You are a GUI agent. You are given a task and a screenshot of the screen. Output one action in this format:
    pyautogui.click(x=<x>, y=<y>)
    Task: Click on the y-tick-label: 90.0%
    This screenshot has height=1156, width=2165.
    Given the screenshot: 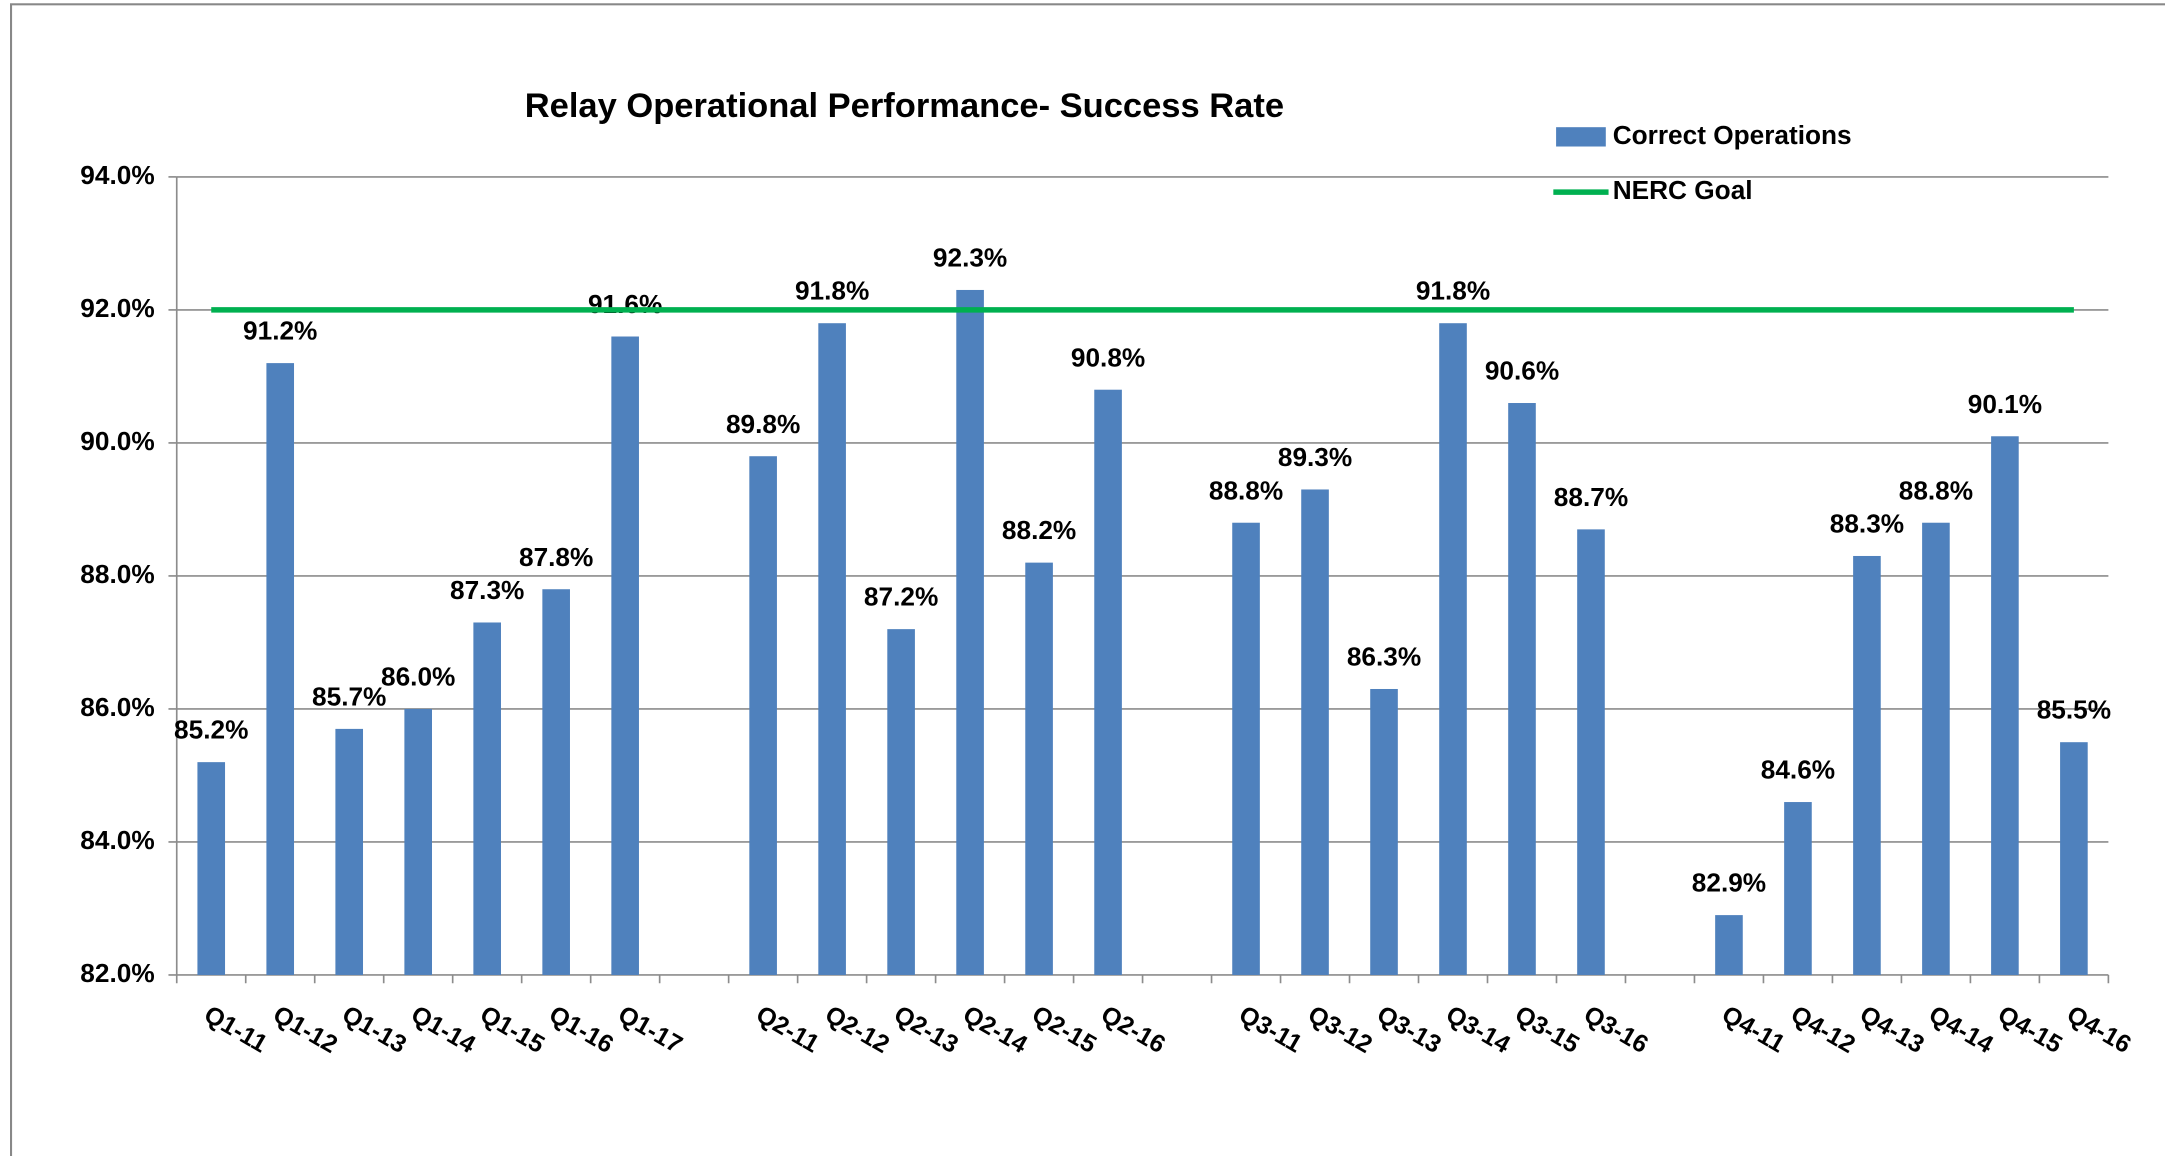 What is the action you would take?
    pyautogui.click(x=117, y=441)
    